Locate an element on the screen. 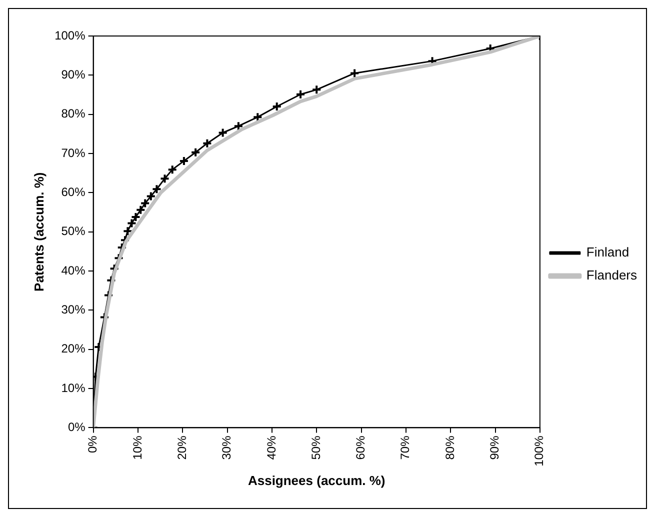 This screenshot has width=655, height=517. legend-label: Finland is located at coordinates (608, 252).